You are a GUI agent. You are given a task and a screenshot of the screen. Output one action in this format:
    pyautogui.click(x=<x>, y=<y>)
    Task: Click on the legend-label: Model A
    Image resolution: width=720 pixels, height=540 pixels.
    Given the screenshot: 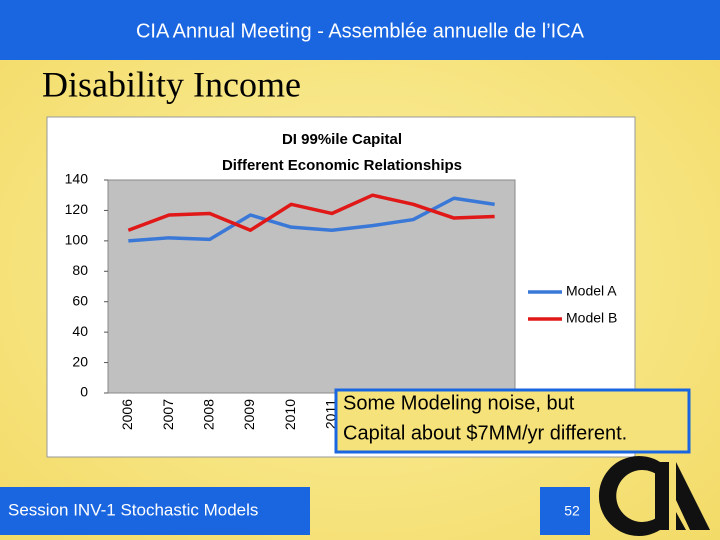 What is the action you would take?
    pyautogui.click(x=591, y=291)
    